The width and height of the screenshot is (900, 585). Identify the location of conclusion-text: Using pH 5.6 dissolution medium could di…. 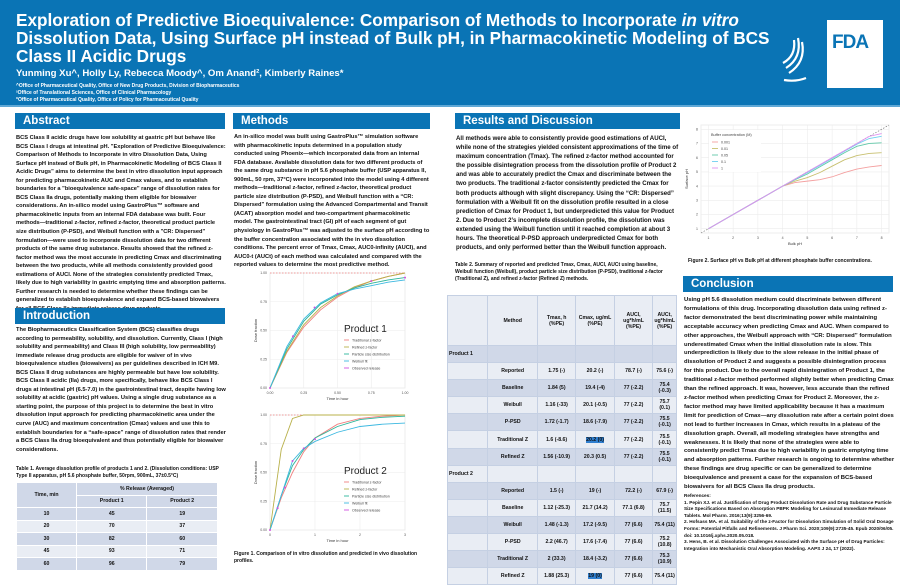
(789, 394).